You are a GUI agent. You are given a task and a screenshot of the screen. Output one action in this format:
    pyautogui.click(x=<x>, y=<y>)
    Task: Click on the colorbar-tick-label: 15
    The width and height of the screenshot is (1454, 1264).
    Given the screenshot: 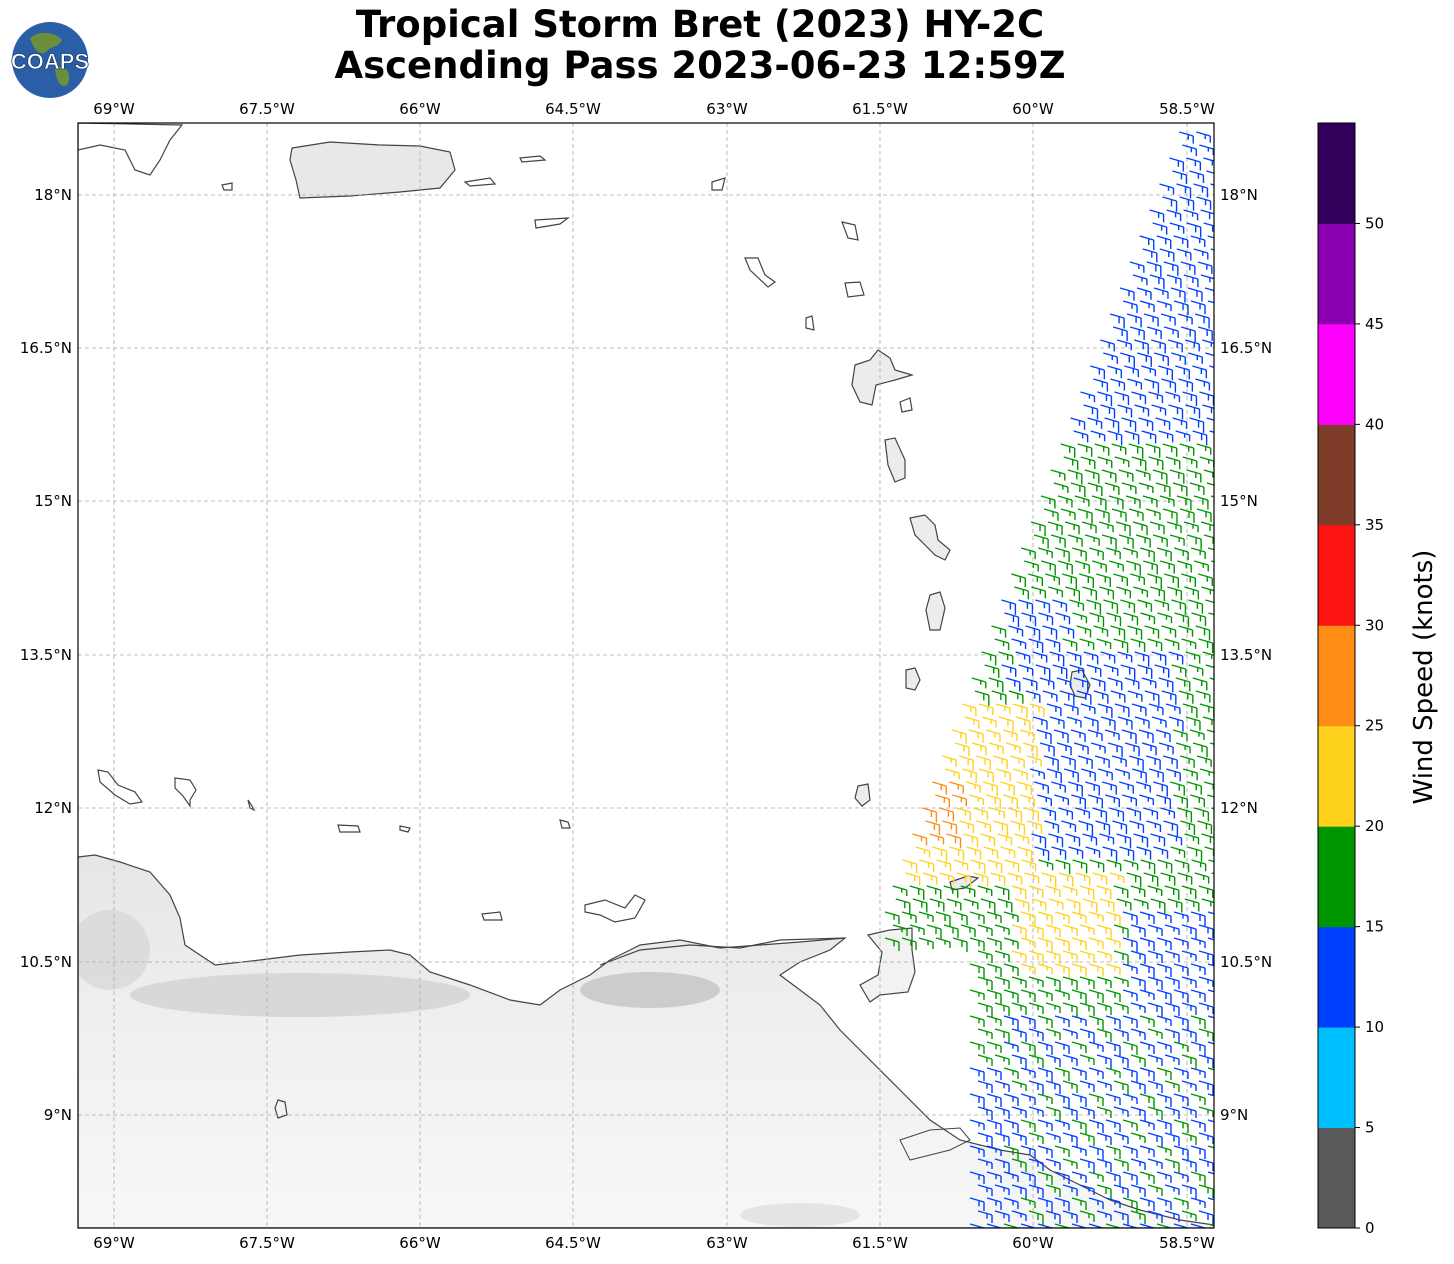 What is the action you would take?
    pyautogui.click(x=1374, y=927)
    